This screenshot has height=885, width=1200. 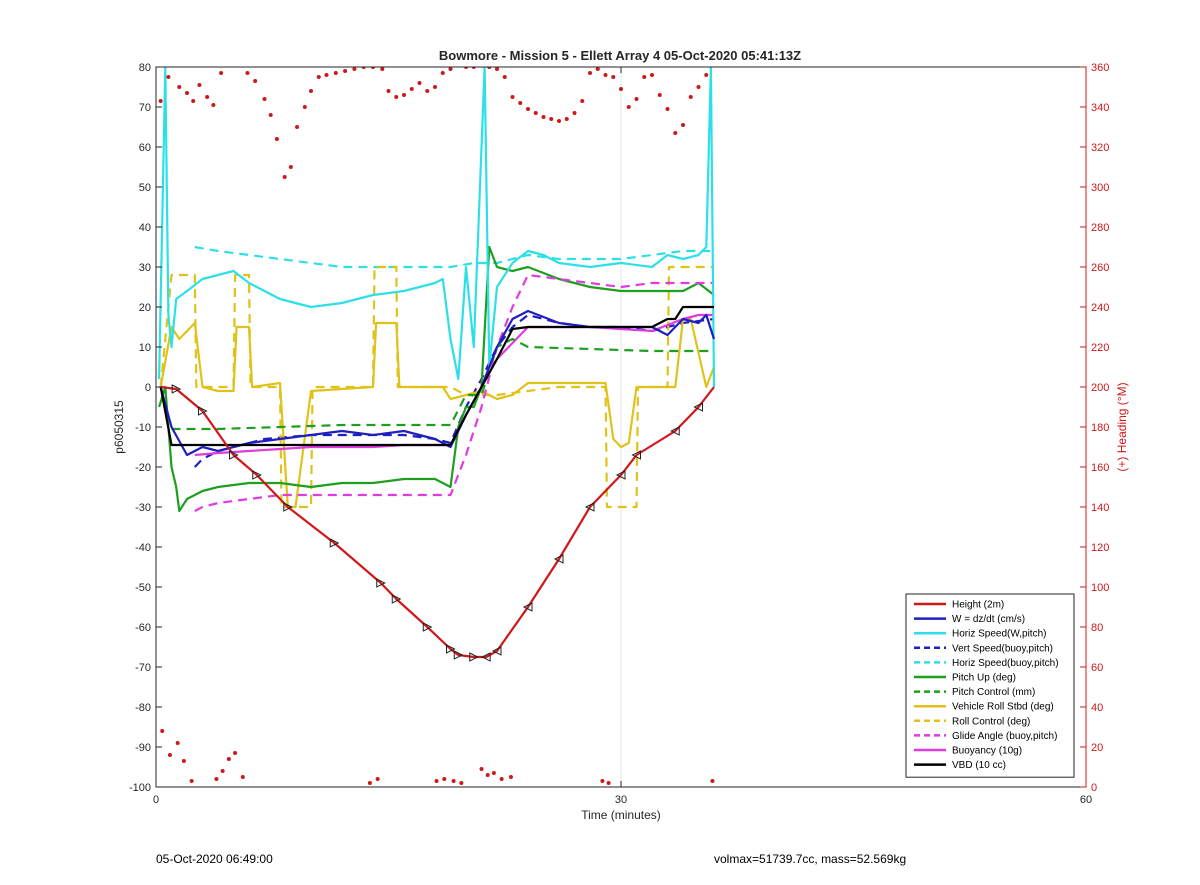 What do you see at coordinates (1100, 548) in the screenshot?
I see `y2-tick-label: 120` at bounding box center [1100, 548].